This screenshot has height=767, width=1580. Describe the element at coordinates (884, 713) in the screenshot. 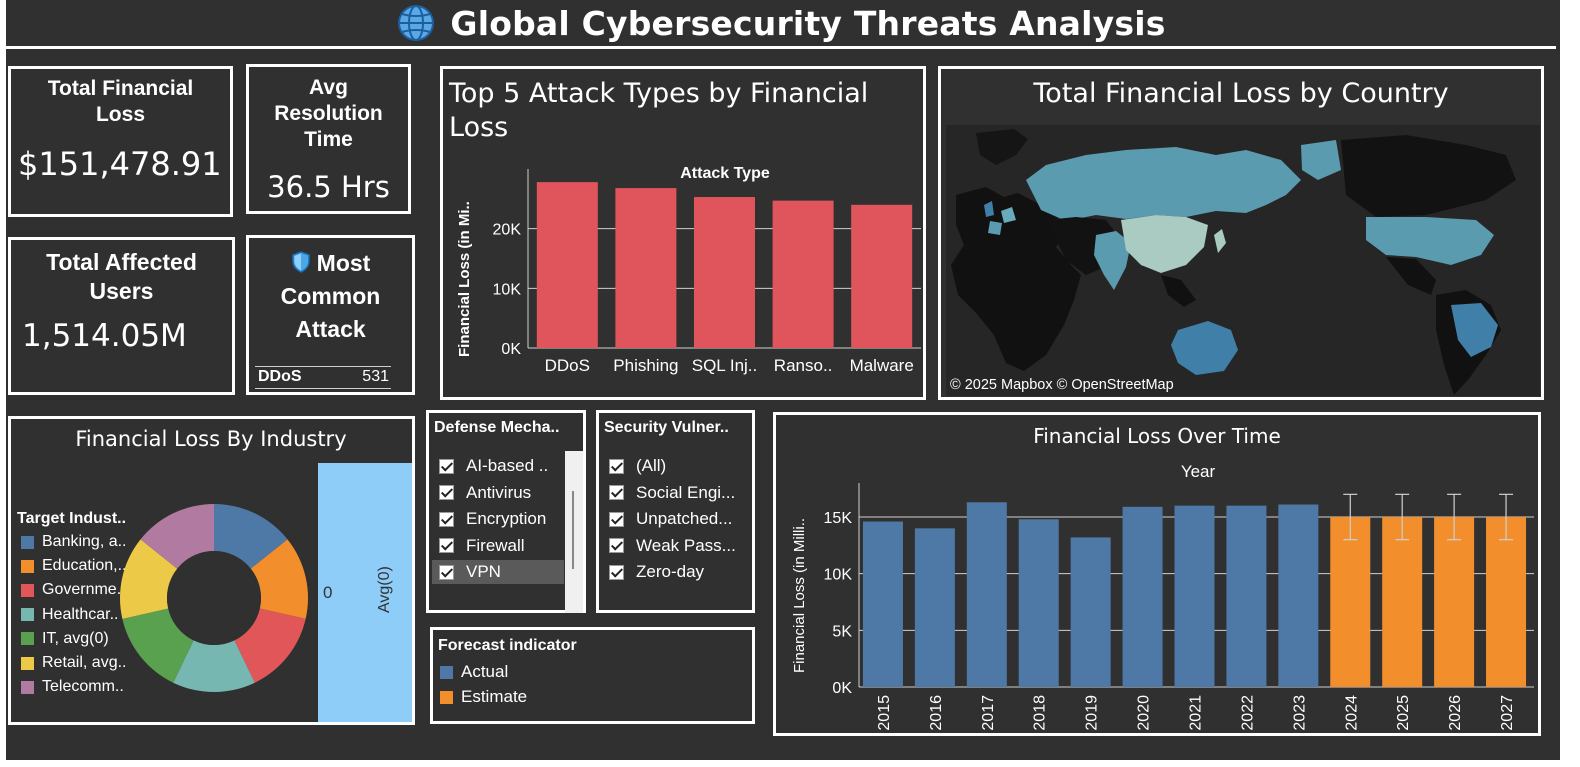

I see `x-tick-label: 2015` at that location.